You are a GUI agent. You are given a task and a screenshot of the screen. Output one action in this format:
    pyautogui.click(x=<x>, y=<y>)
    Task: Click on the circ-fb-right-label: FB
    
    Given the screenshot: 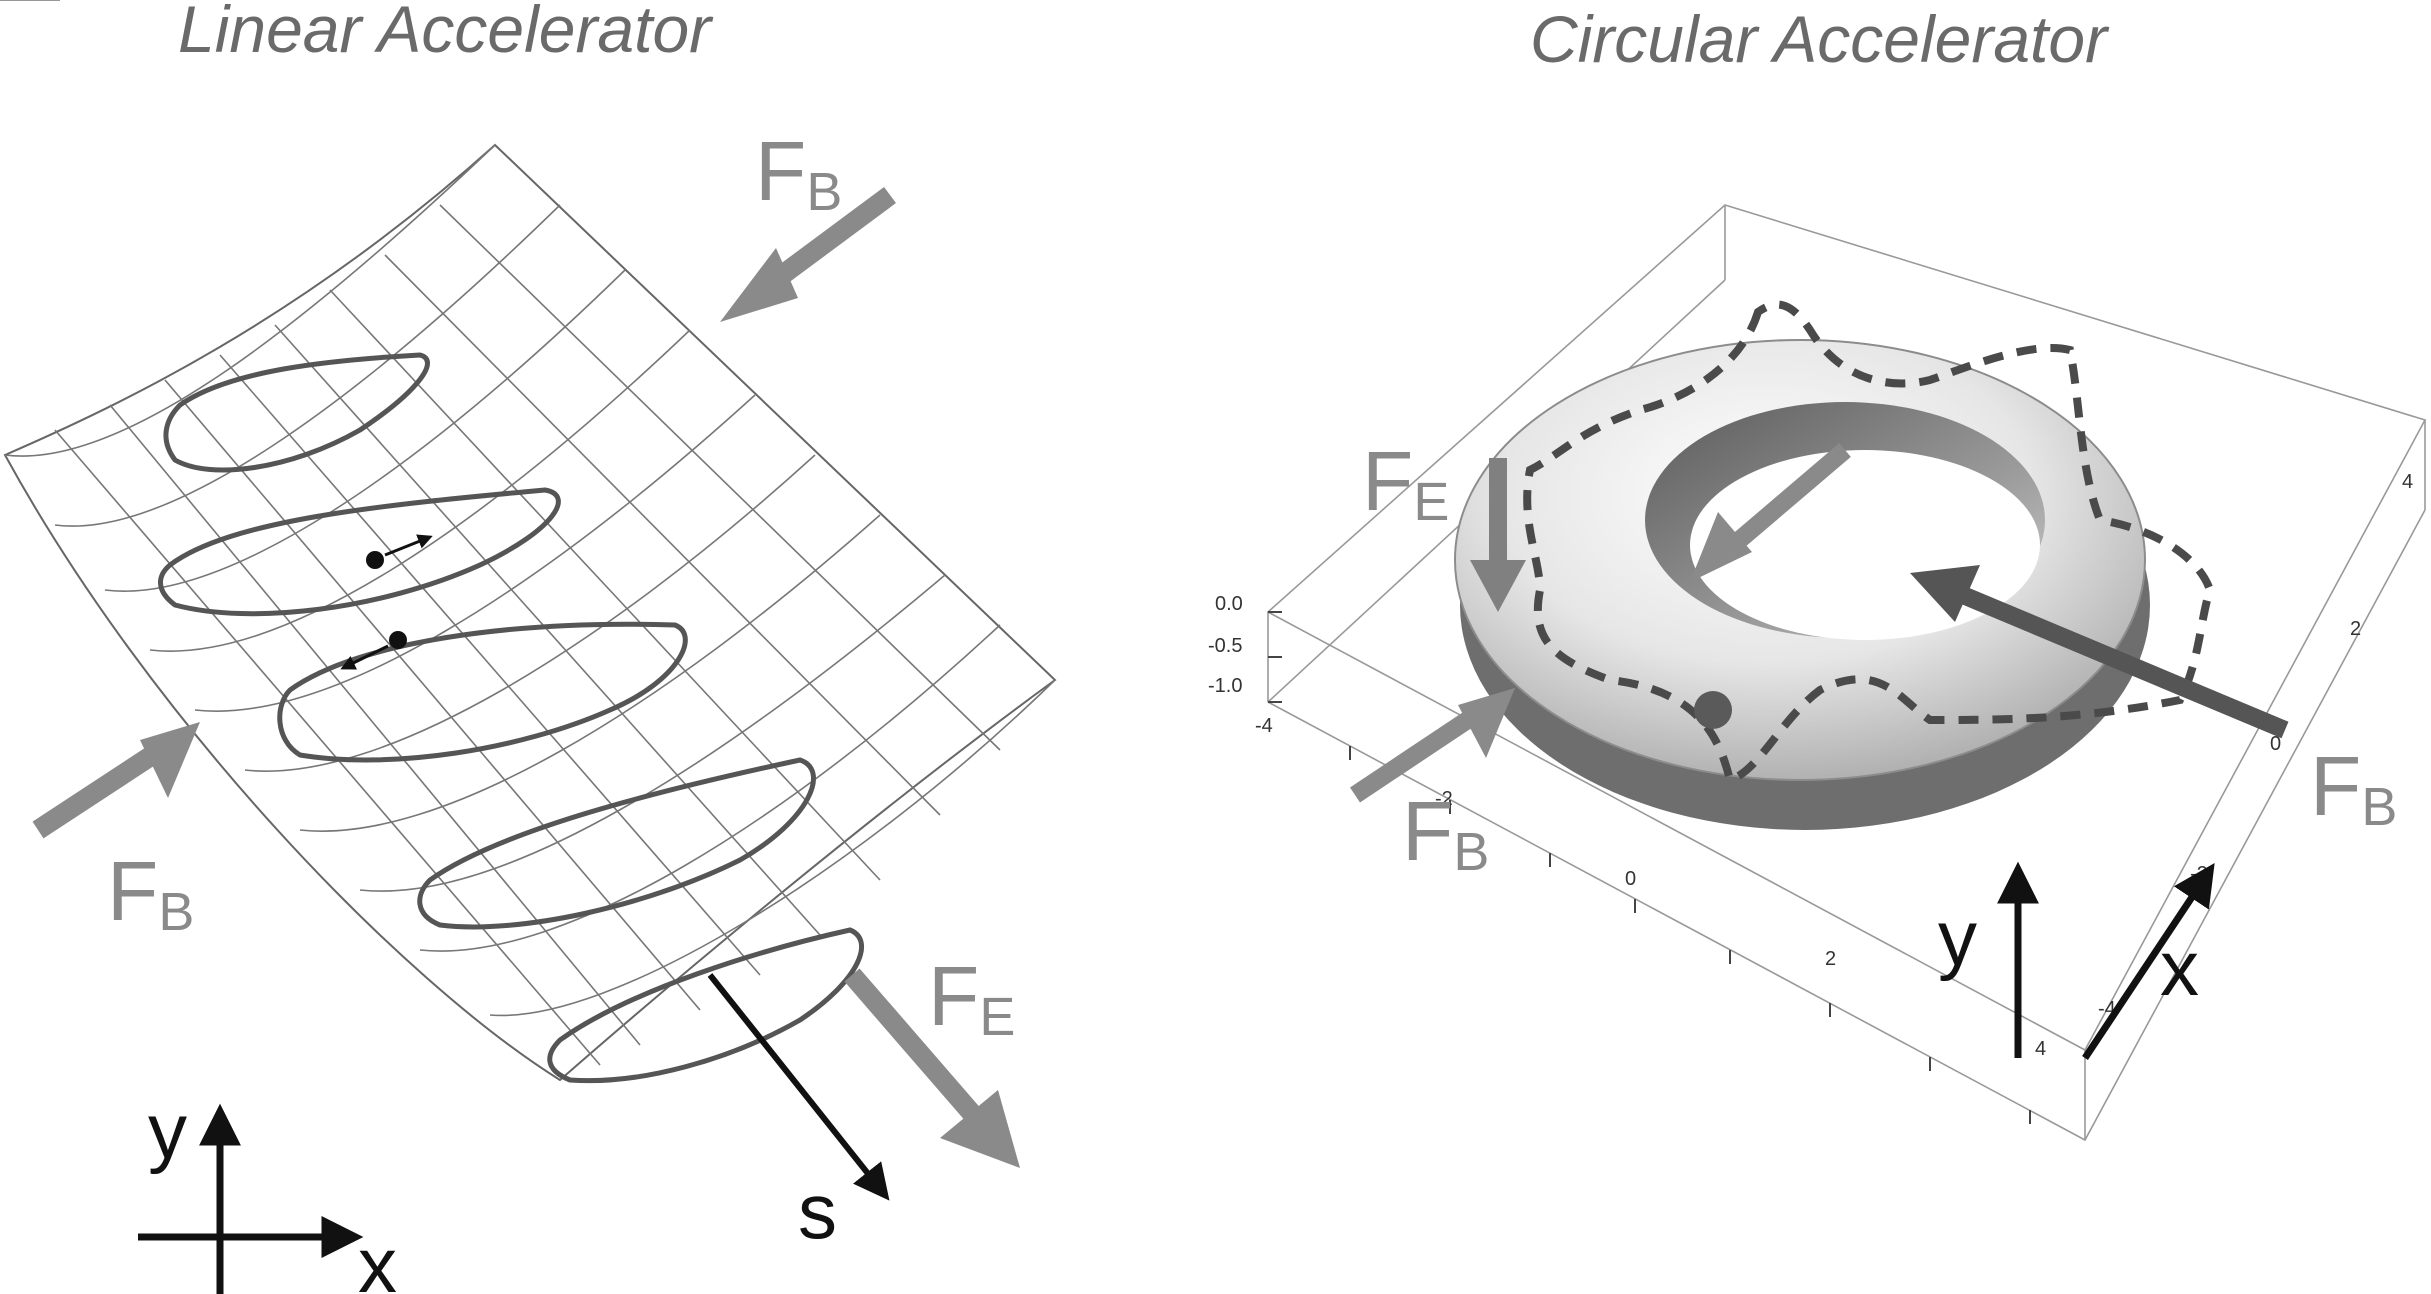 What is the action you would take?
    pyautogui.click(x=2353, y=788)
    